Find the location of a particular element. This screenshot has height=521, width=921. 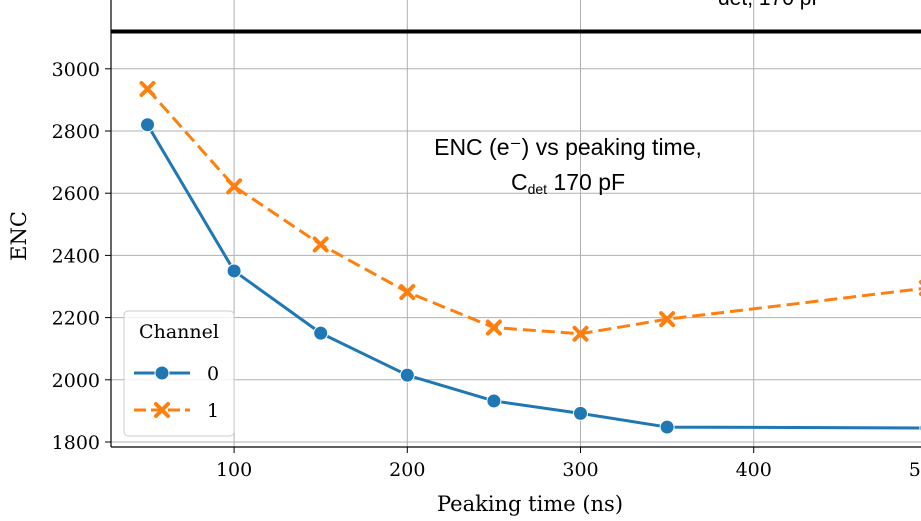

legend-label: 0 is located at coordinates (213, 374).